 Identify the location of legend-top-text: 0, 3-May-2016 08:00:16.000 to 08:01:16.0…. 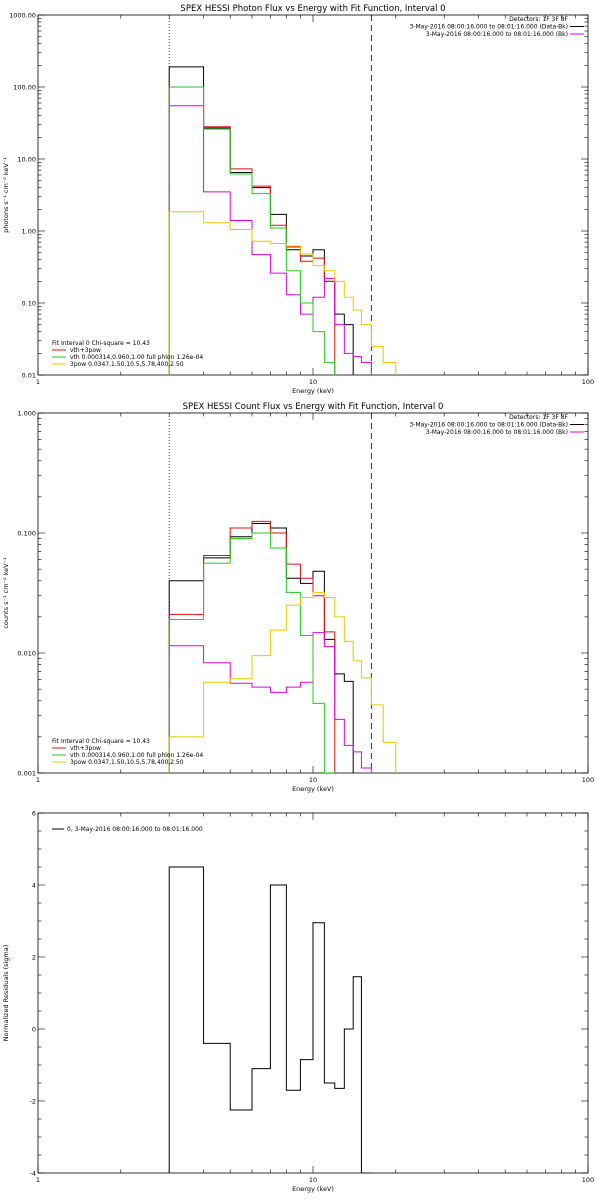
(135, 829).